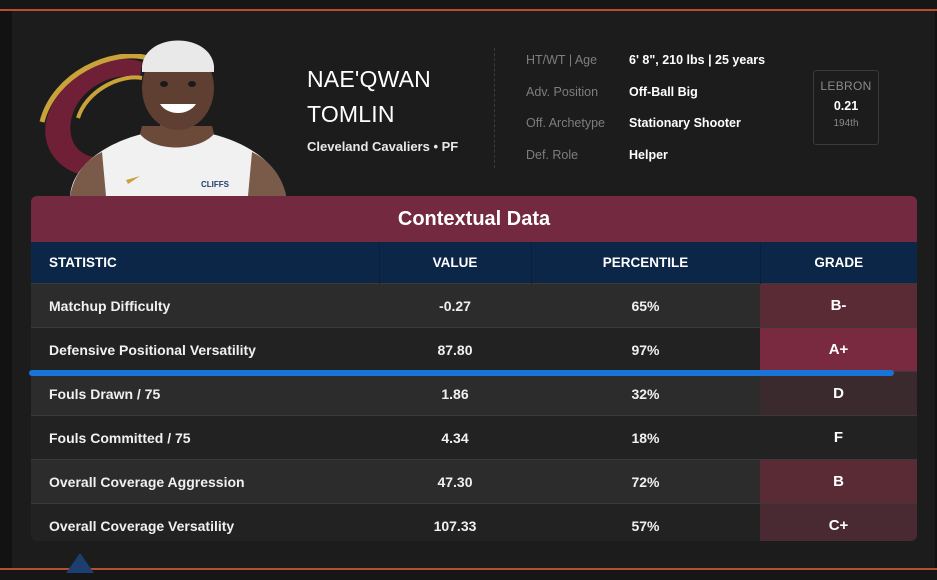  What do you see at coordinates (351, 114) in the screenshot?
I see `player-last-name: TOMLIN` at bounding box center [351, 114].